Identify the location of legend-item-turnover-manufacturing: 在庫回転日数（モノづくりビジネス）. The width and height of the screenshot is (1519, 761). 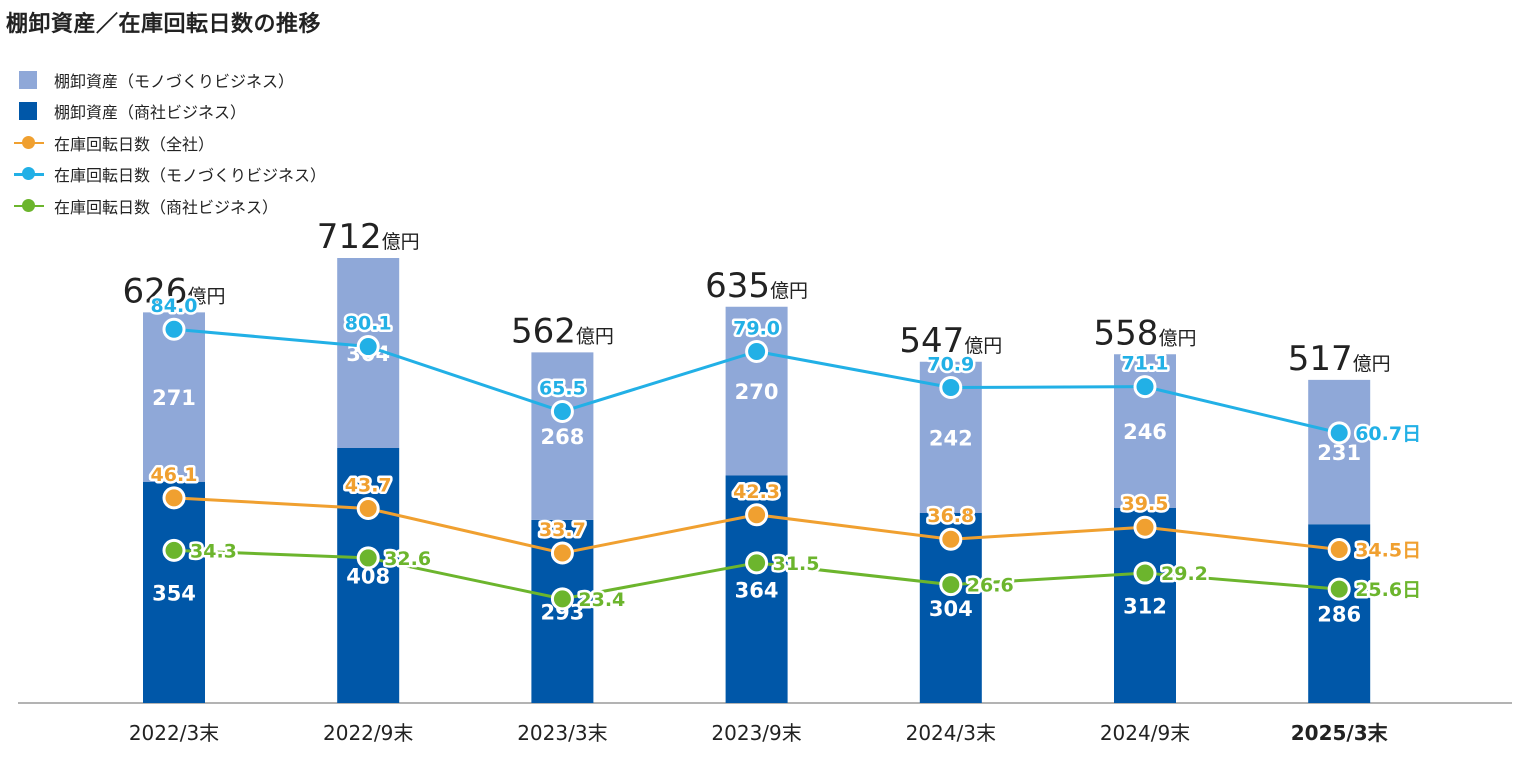
(170, 175).